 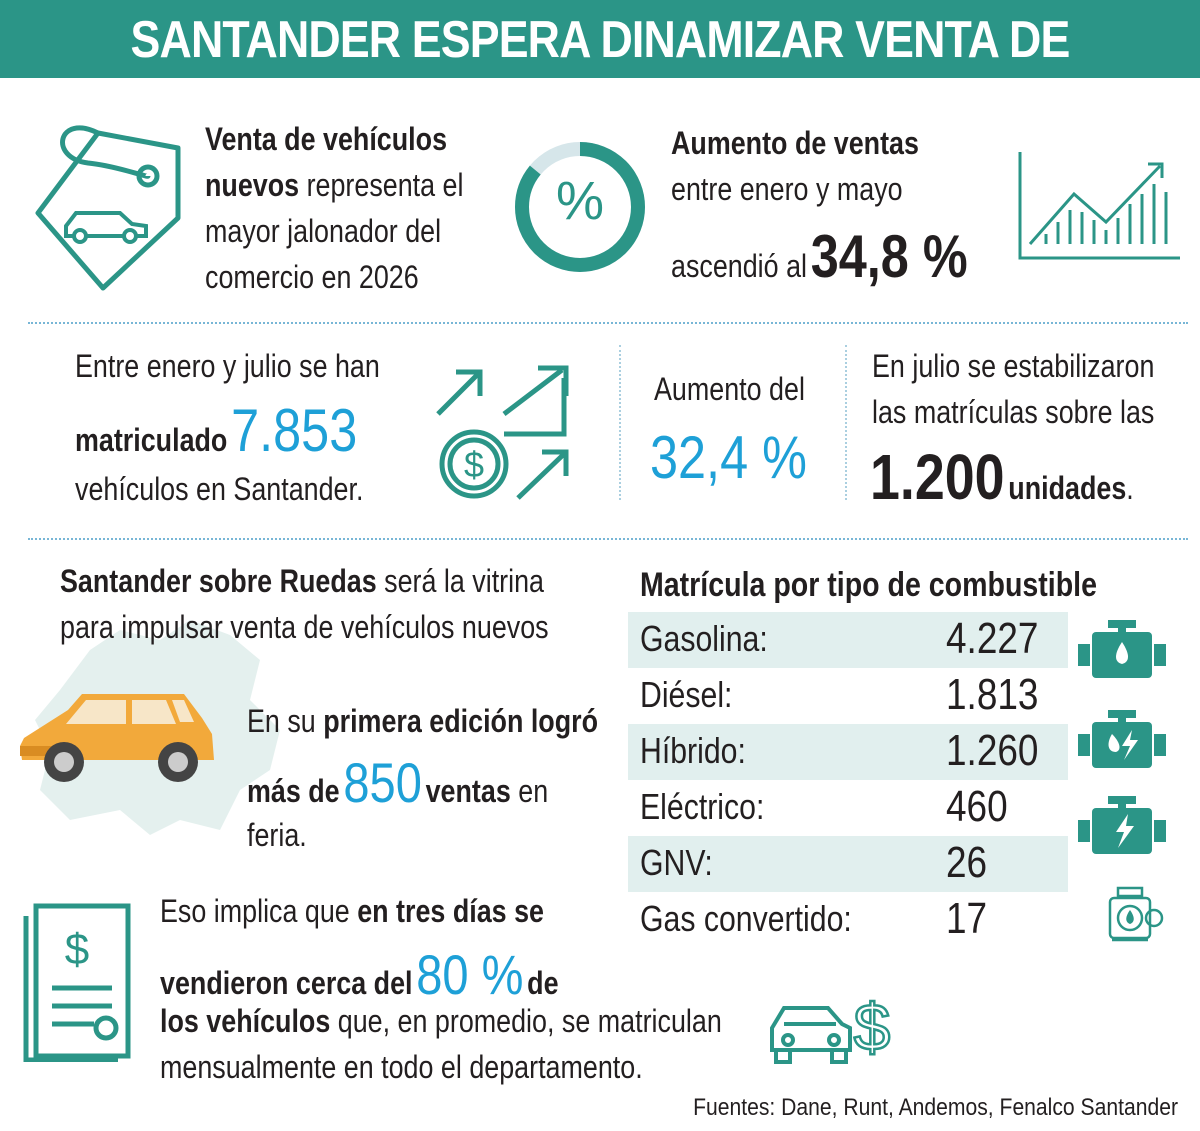 I want to click on block8-line4: mensualmente en todo el departamento., so click(x=401, y=1067).